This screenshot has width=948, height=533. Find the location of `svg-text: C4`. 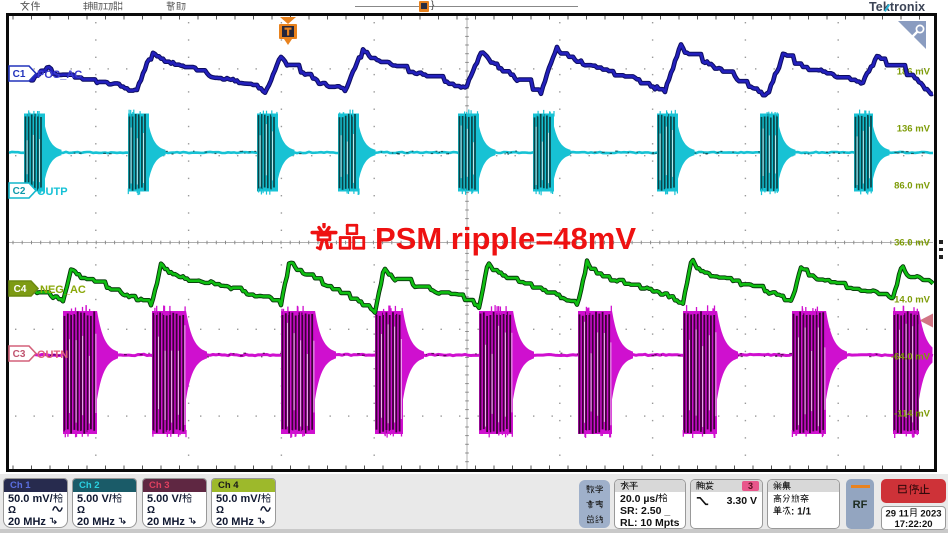

svg-text: C4 is located at coordinates (20, 289).